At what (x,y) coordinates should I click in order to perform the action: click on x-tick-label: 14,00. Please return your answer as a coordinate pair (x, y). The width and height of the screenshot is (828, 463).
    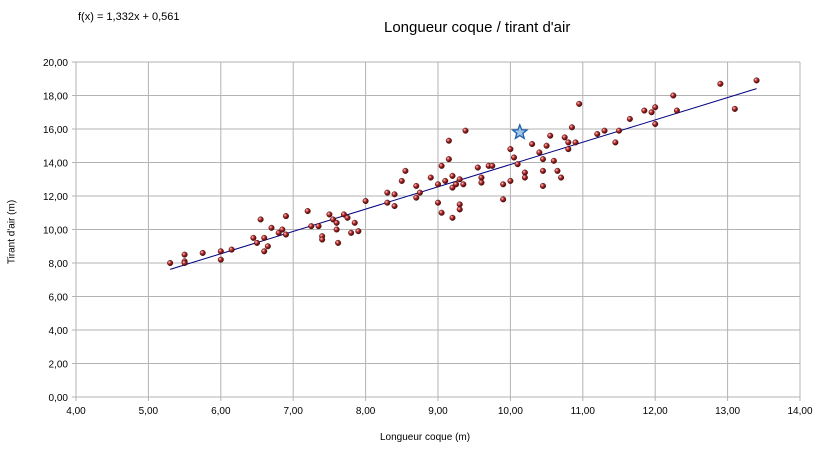
    Looking at the image, I should click on (799, 411).